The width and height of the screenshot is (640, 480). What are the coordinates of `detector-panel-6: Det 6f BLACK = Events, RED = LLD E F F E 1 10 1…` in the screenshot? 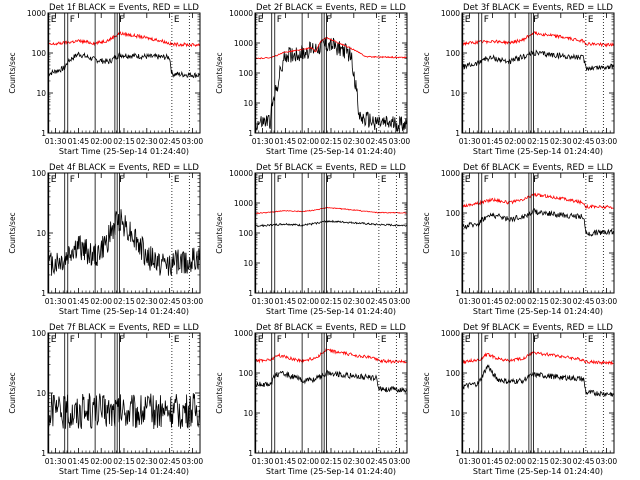 It's located at (519, 239).